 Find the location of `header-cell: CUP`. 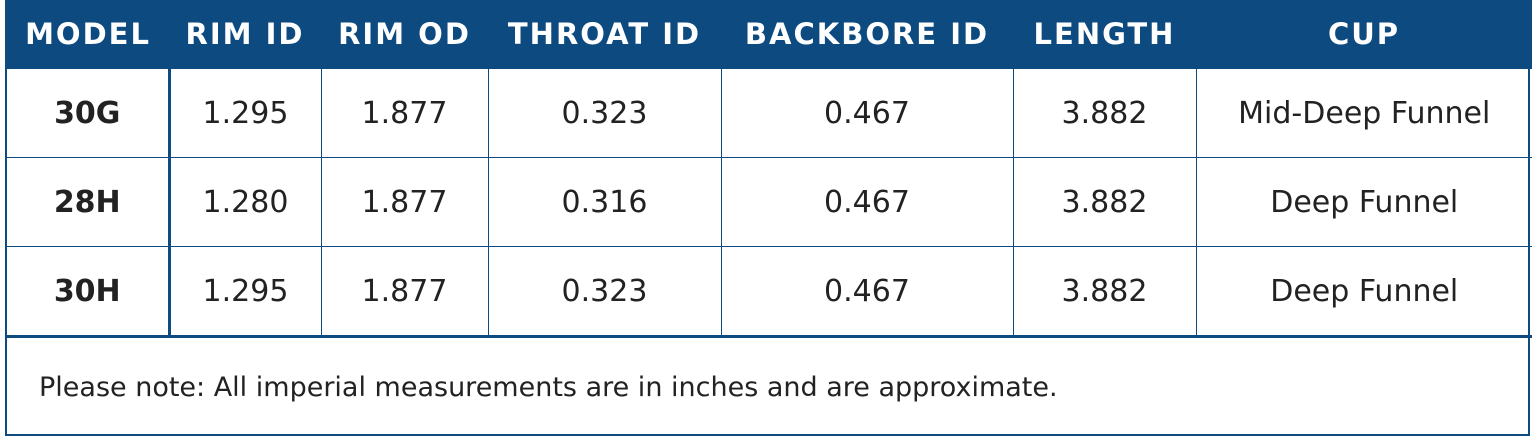

header-cell: CUP is located at coordinates (1364, 34).